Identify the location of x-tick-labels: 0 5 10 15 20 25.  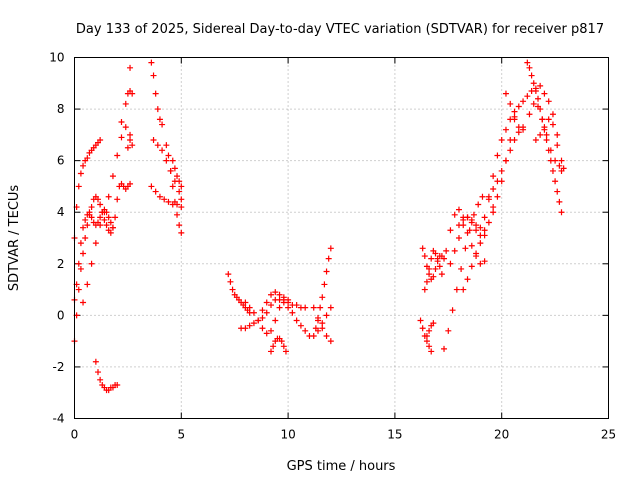
(343, 435).